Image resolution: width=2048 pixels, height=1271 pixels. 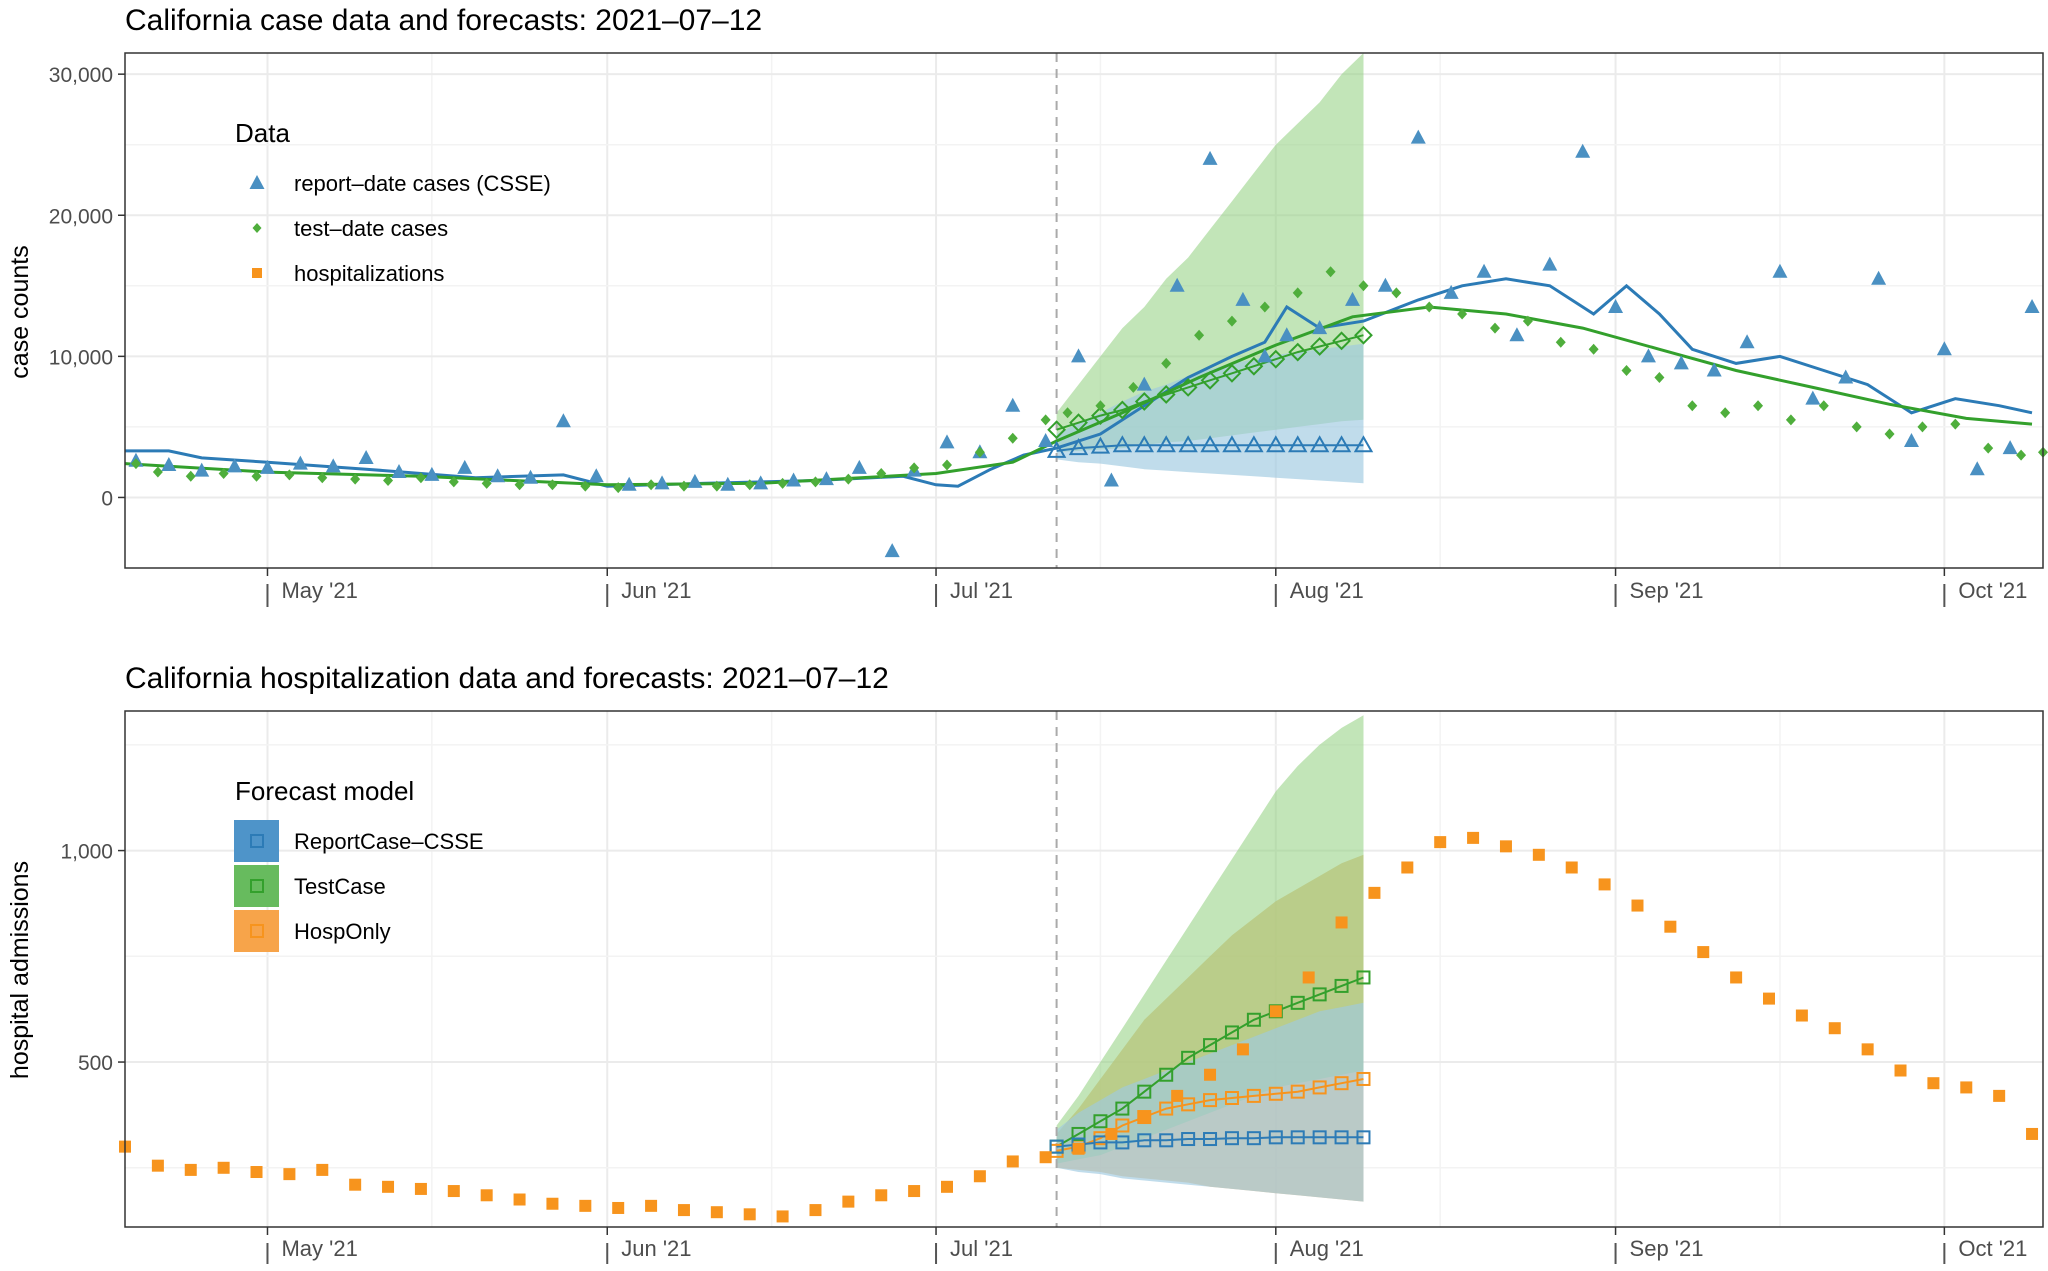 What do you see at coordinates (1327, 590) in the screenshot?
I see `x-tick-label: Aug '21` at bounding box center [1327, 590].